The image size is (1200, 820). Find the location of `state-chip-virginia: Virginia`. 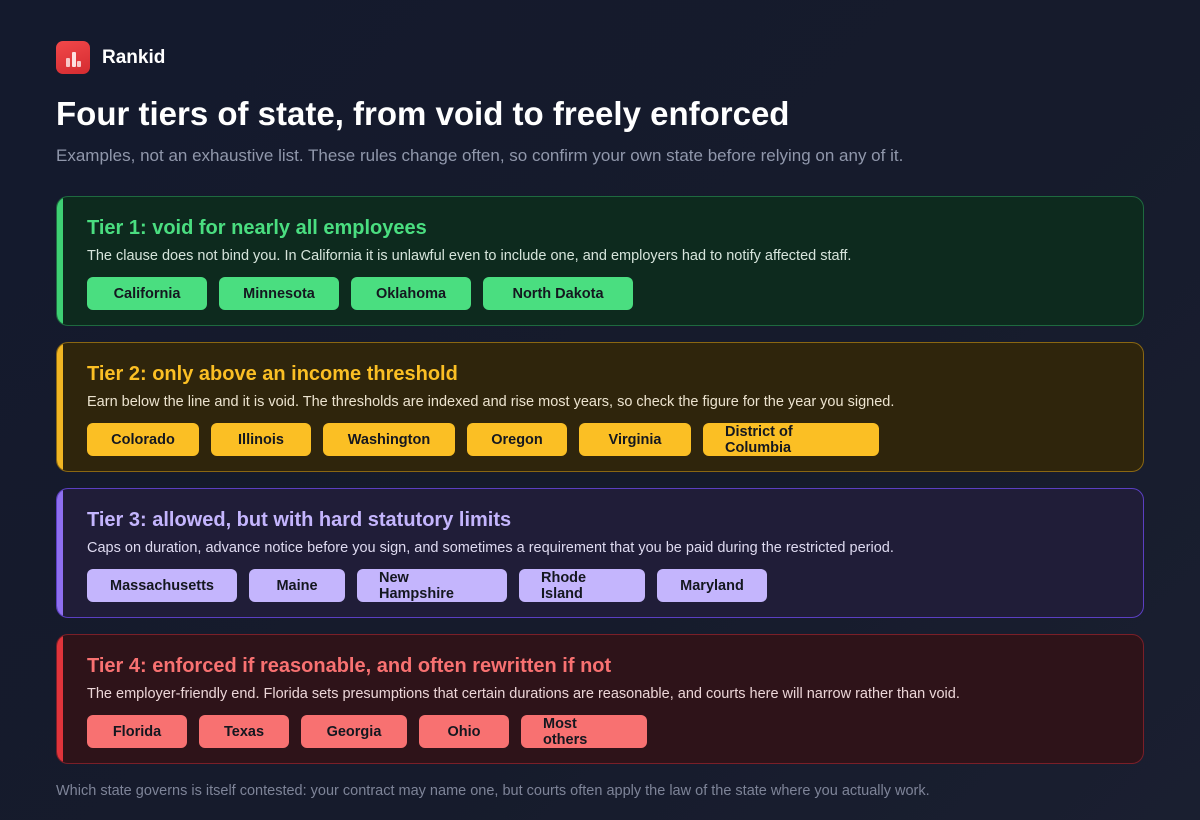

state-chip-virginia: Virginia is located at coordinates (635, 439).